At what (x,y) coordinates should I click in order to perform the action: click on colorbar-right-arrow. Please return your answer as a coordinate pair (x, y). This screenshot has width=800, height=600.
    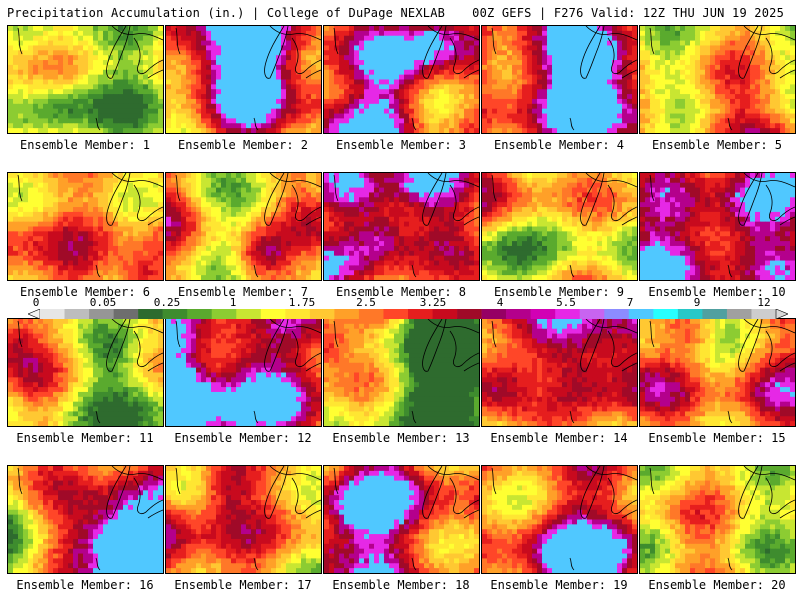
    Looking at the image, I should click on (781, 314).